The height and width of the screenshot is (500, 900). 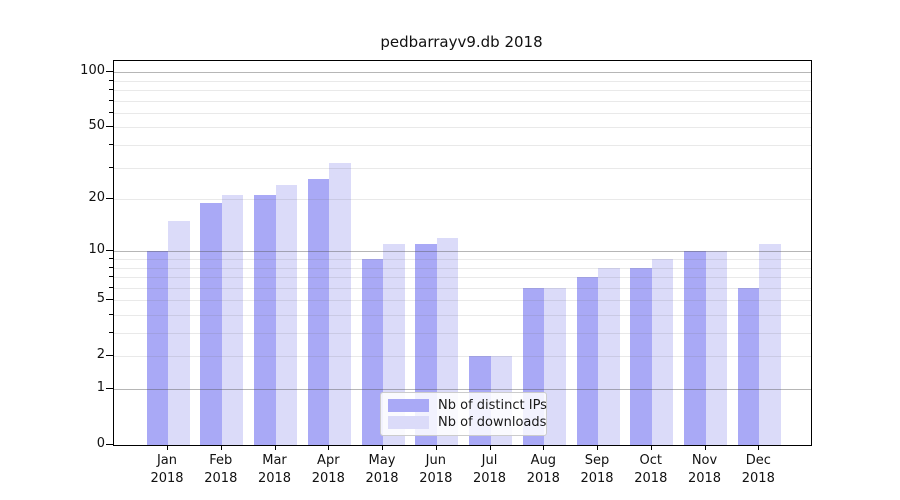 I want to click on legend-item-downloads: Nb of downloads, so click(x=467, y=422).